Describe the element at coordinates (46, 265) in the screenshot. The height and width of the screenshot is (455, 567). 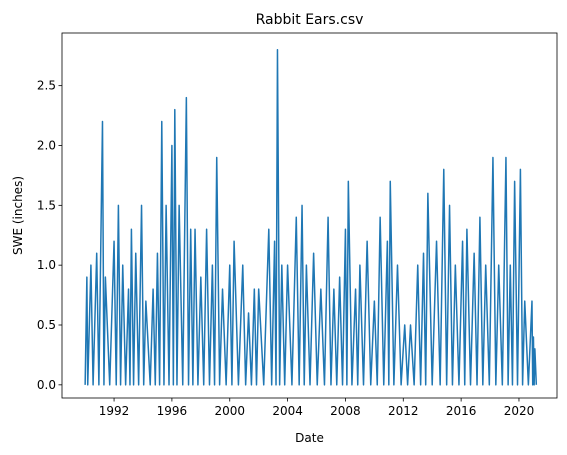
I see `y-tick-label: 1.0` at that location.